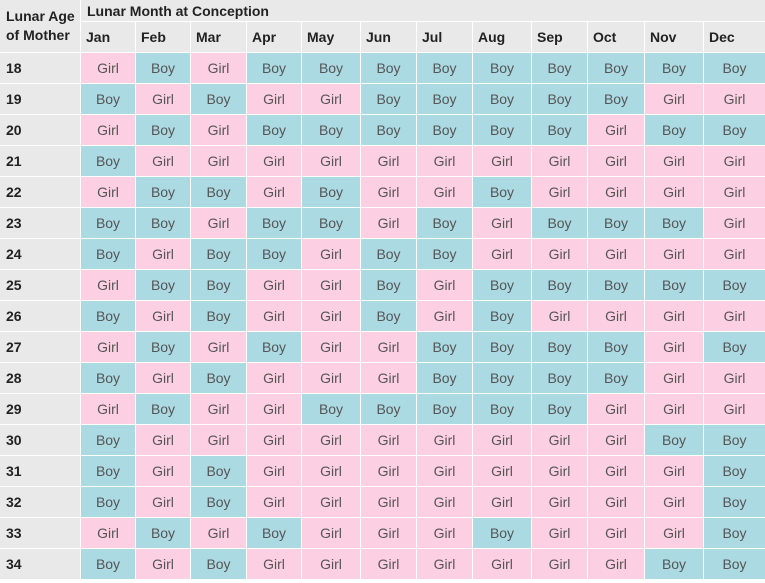  Describe the element at coordinates (423, 11) in the screenshot. I see `month-group-header: Lunar Month at Conception` at that location.